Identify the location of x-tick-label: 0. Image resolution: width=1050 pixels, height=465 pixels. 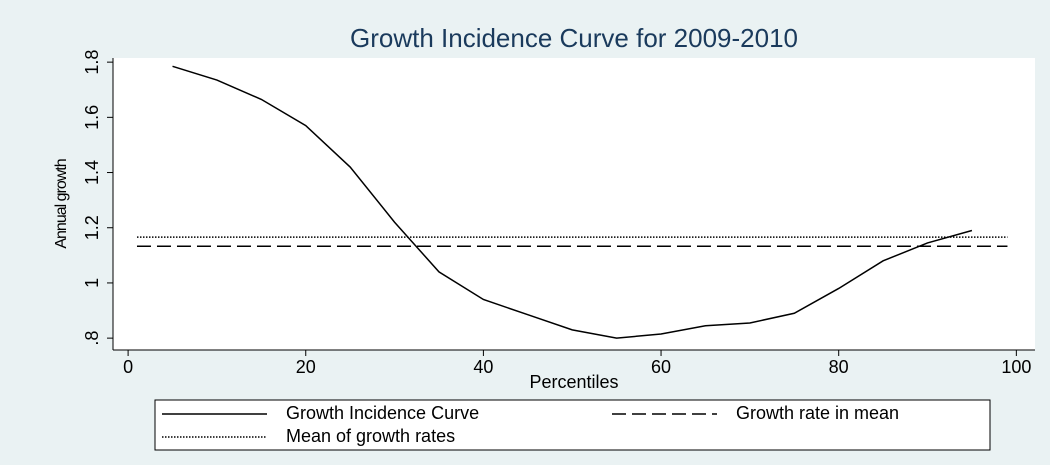
(128, 367).